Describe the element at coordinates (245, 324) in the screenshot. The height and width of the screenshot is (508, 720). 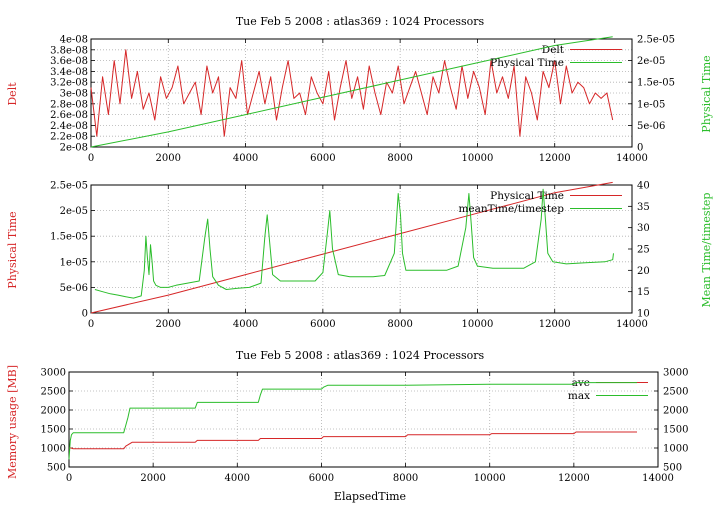
I see `chart2-xtick-label: 4000` at that location.